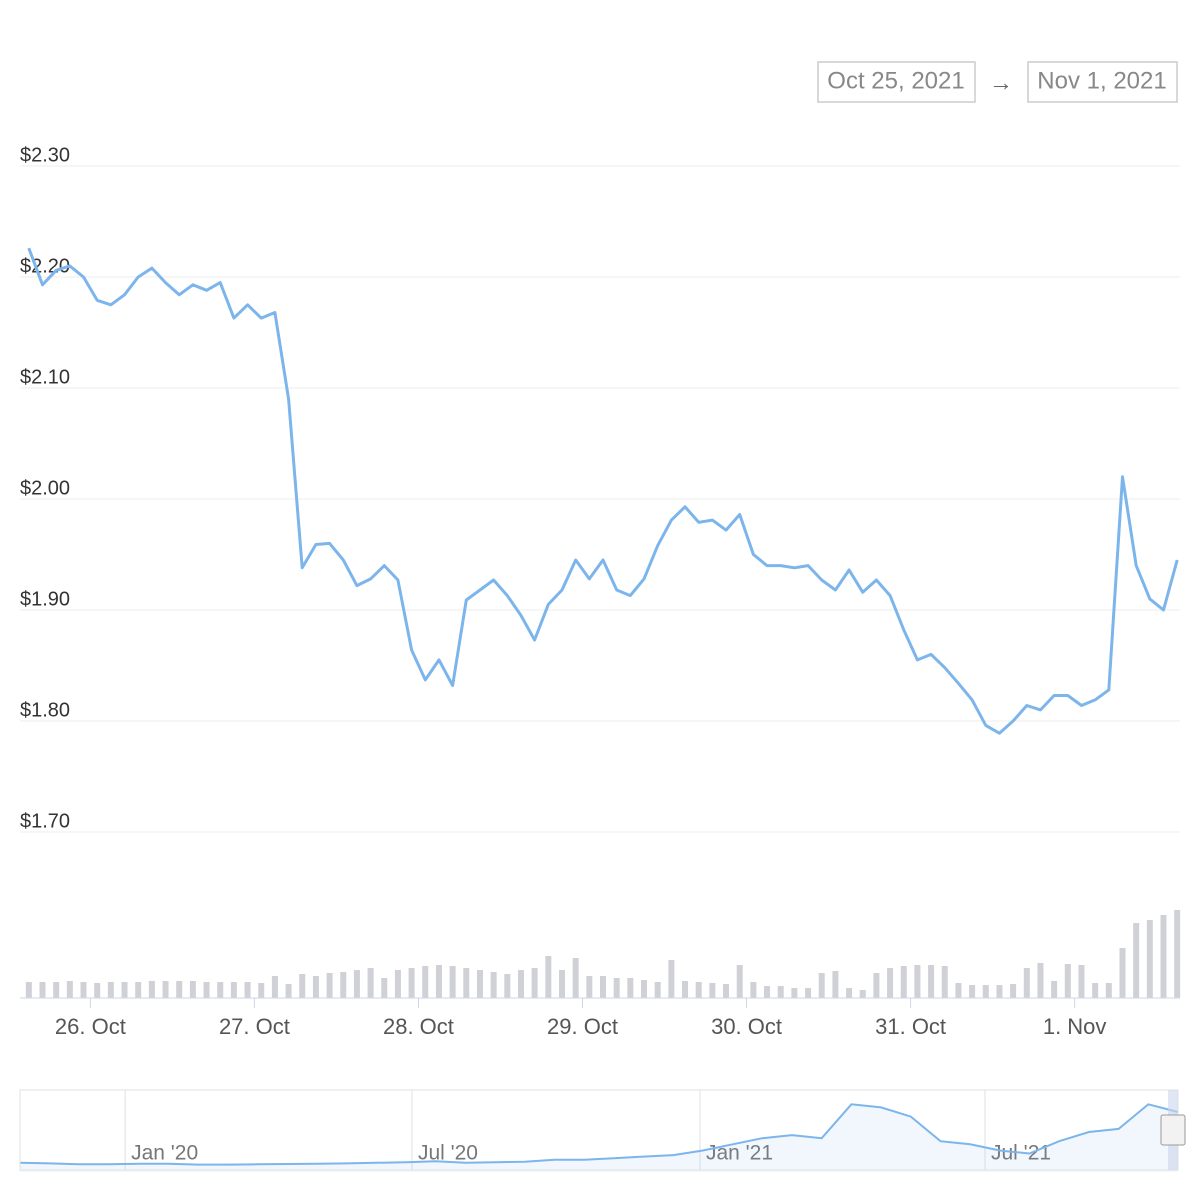 Image resolution: width=1200 pixels, height=1204 pixels. Describe the element at coordinates (45, 155) in the screenshot. I see `y-tick-label: $2.30` at that location.